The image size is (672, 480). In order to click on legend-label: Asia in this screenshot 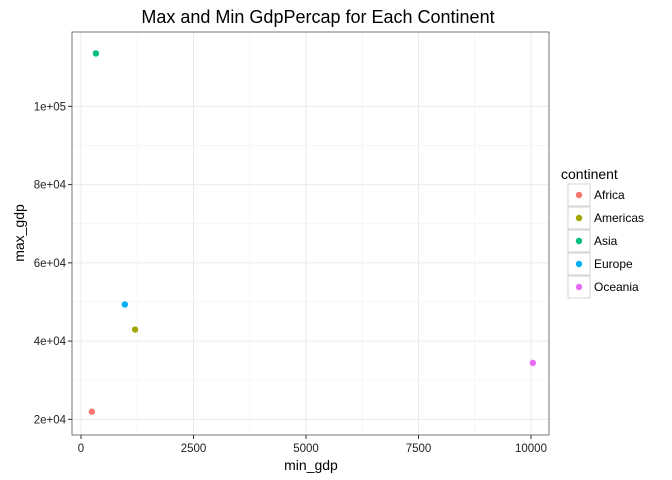, I will do `click(606, 241)`.